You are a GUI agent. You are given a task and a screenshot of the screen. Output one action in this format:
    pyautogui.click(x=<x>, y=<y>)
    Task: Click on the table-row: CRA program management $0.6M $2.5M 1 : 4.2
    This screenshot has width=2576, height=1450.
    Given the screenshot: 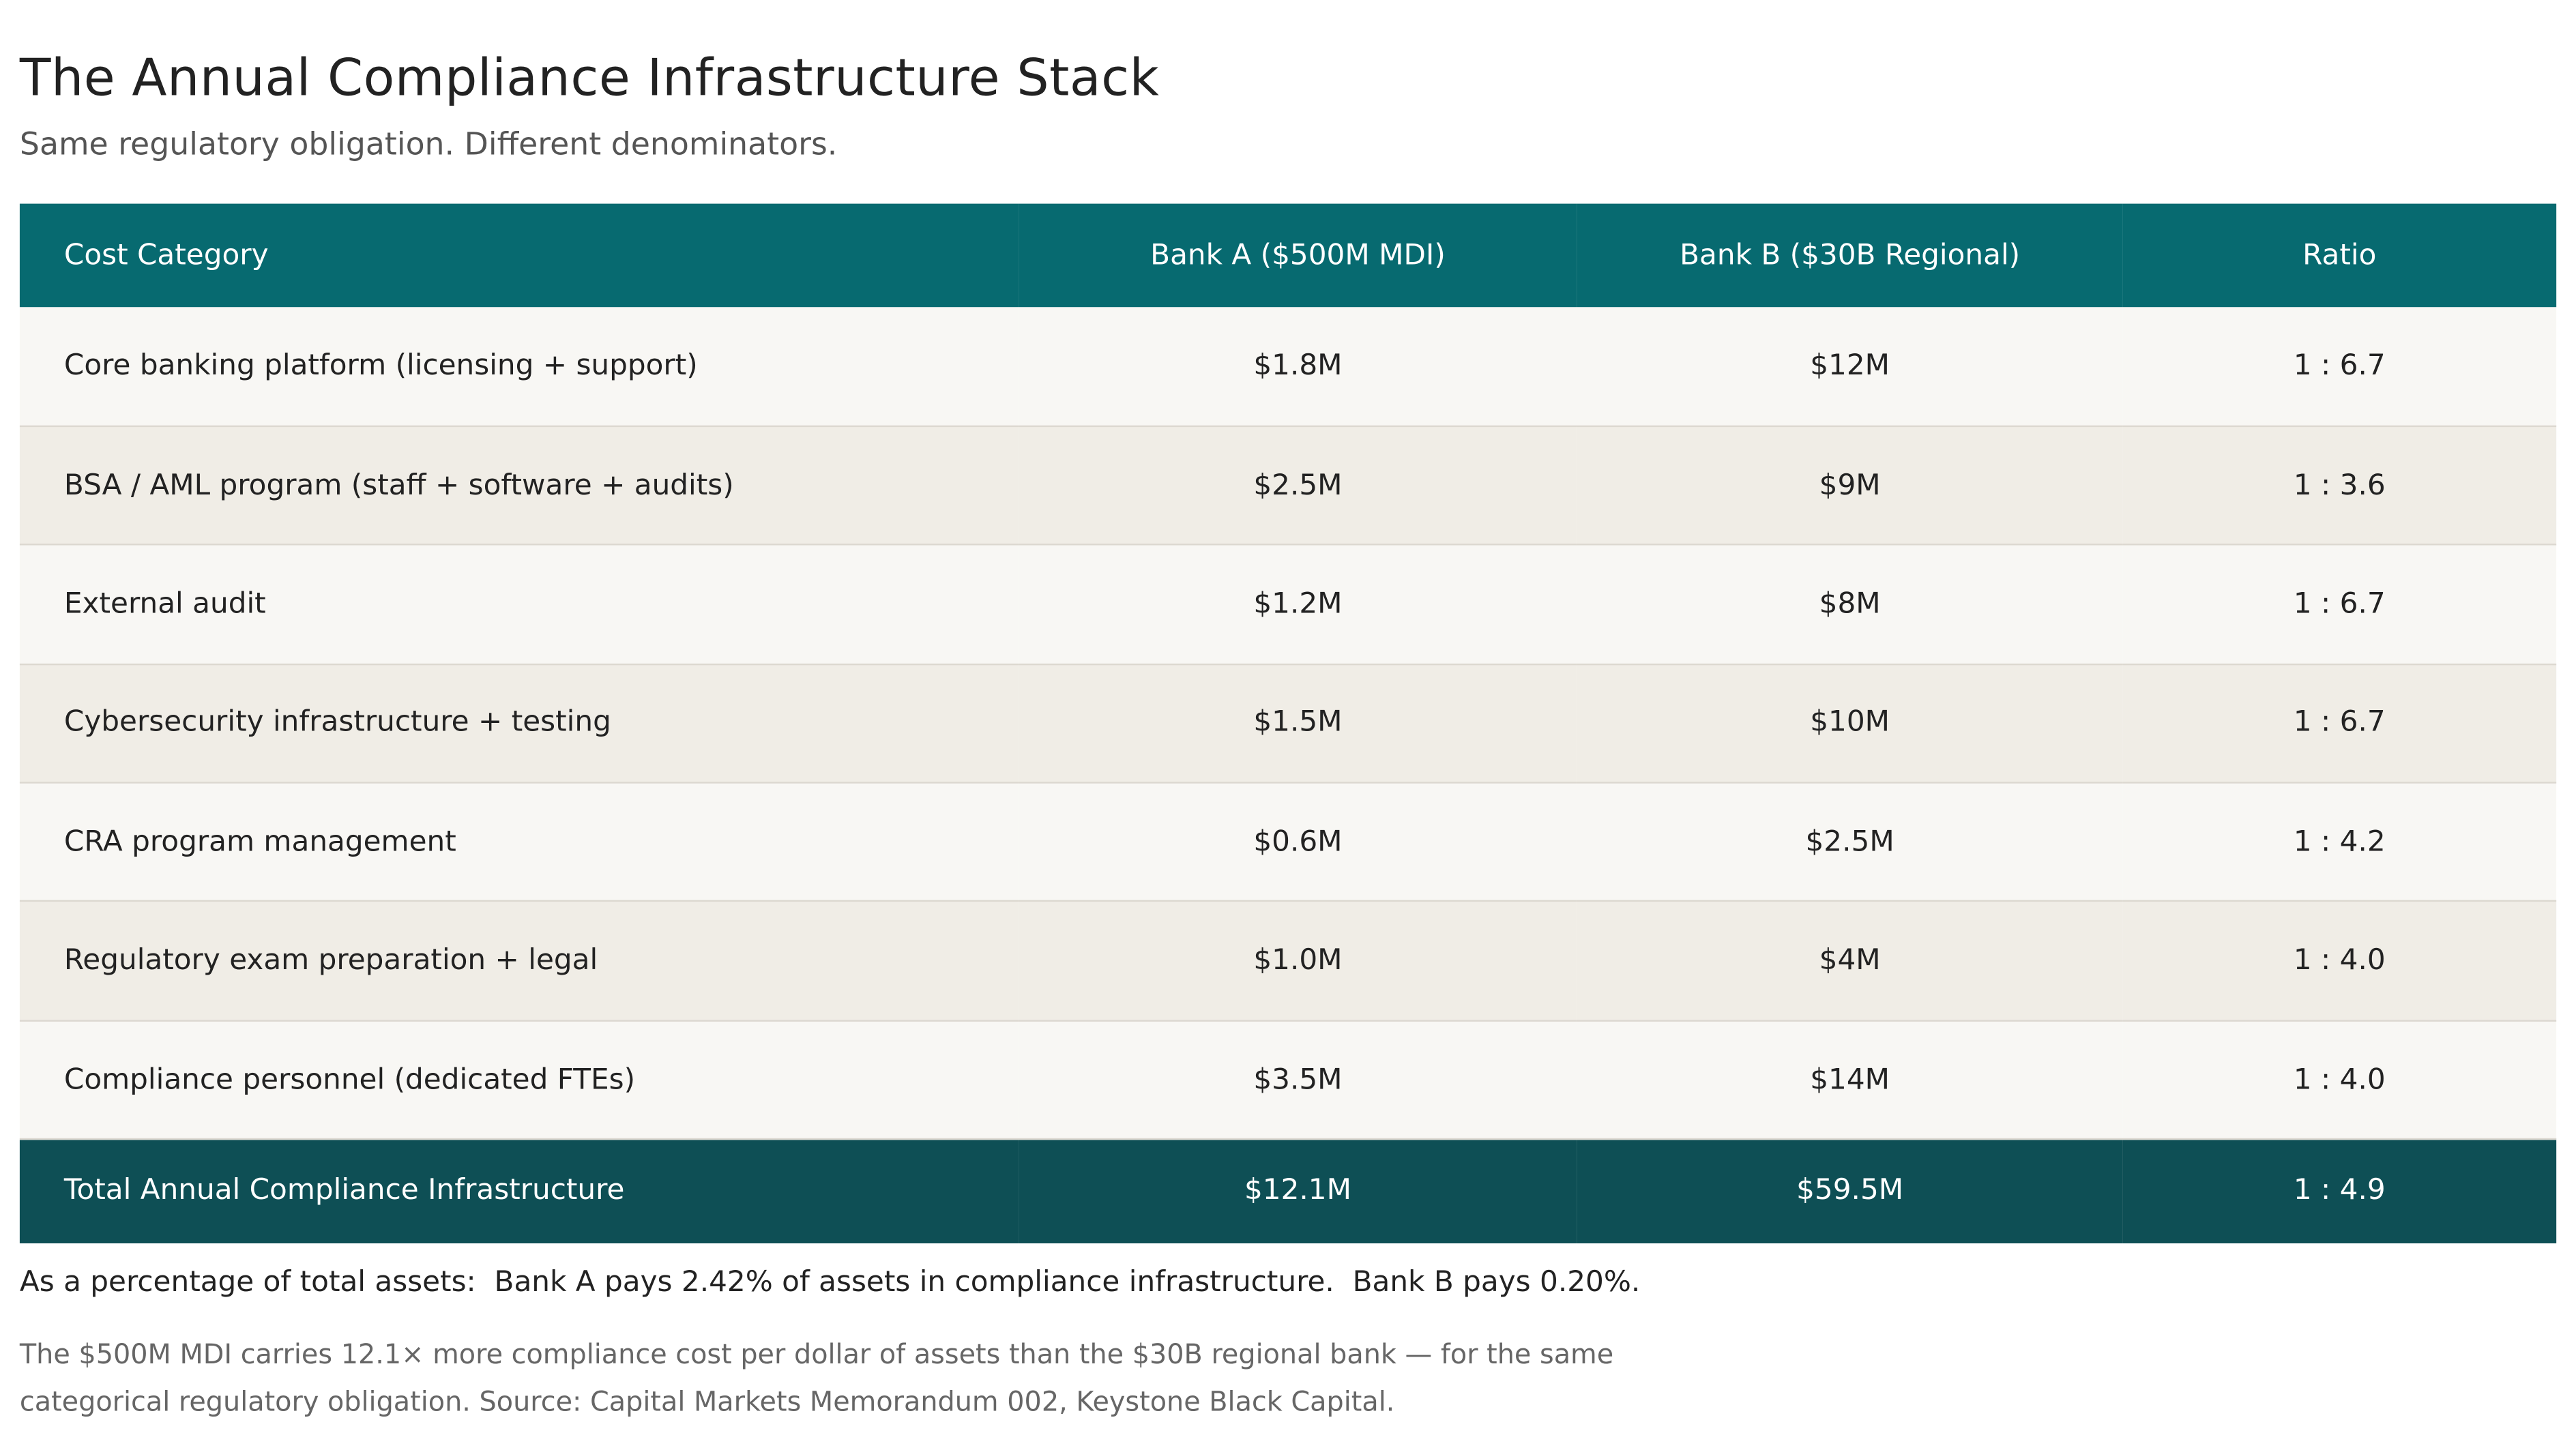 What is the action you would take?
    pyautogui.click(x=1288, y=842)
    